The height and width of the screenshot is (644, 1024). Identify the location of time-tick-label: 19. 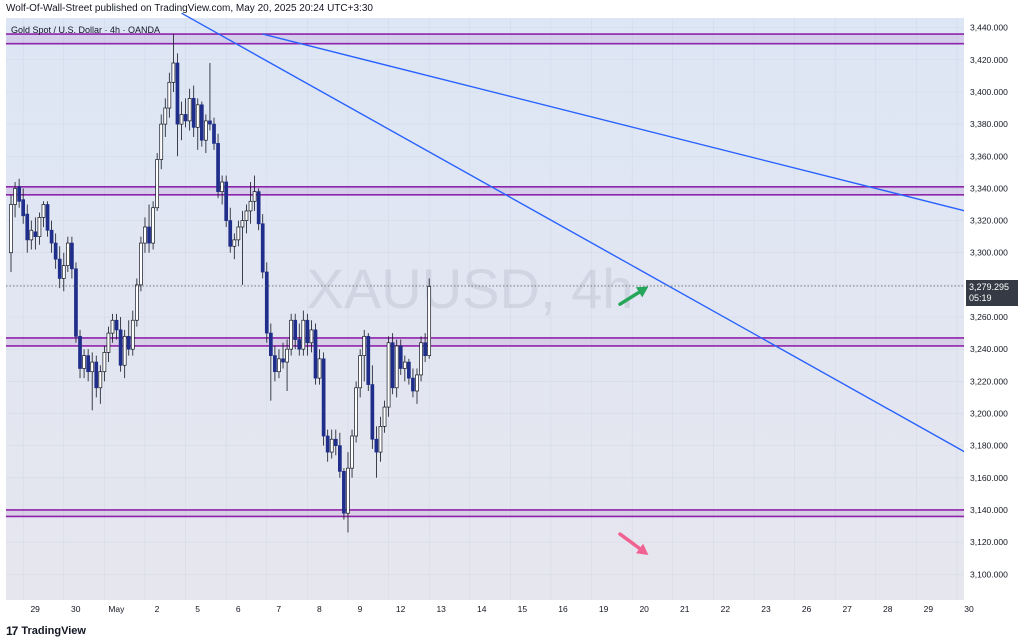
(604, 609).